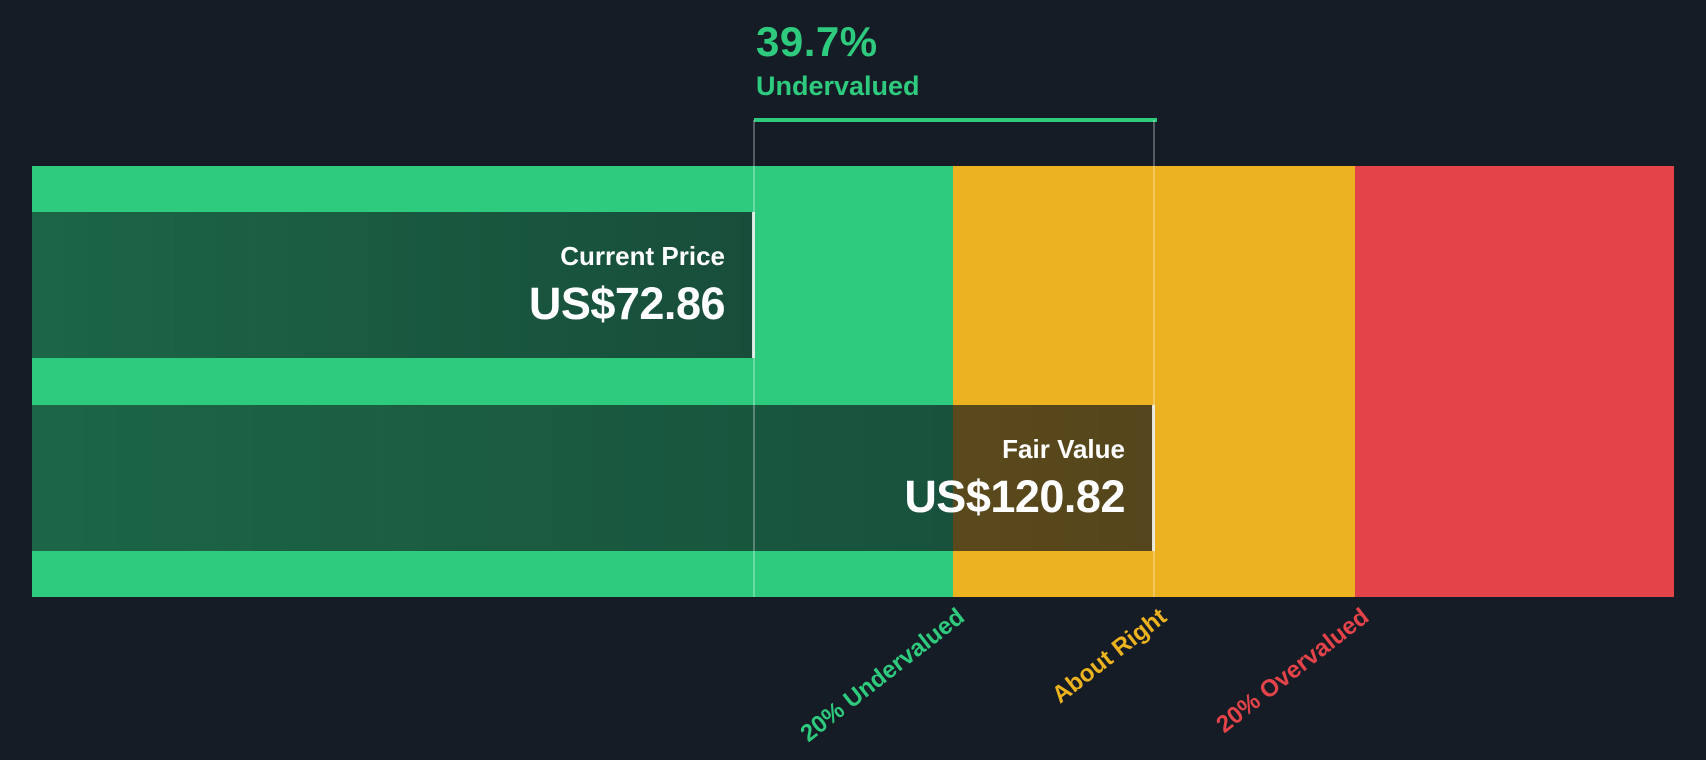 Image resolution: width=1706 pixels, height=760 pixels. What do you see at coordinates (593, 478) in the screenshot?
I see `fair-value-box: Fair Value US$120.82` at bounding box center [593, 478].